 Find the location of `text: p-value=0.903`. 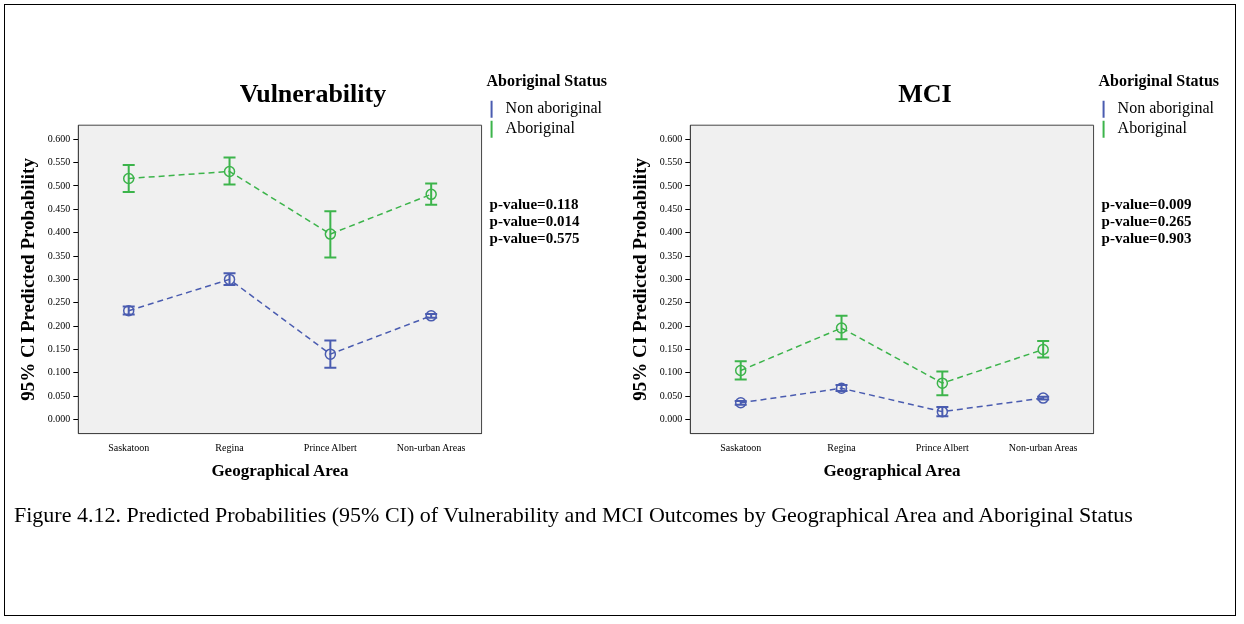

text: p-value=0.903 is located at coordinates (1146, 237).